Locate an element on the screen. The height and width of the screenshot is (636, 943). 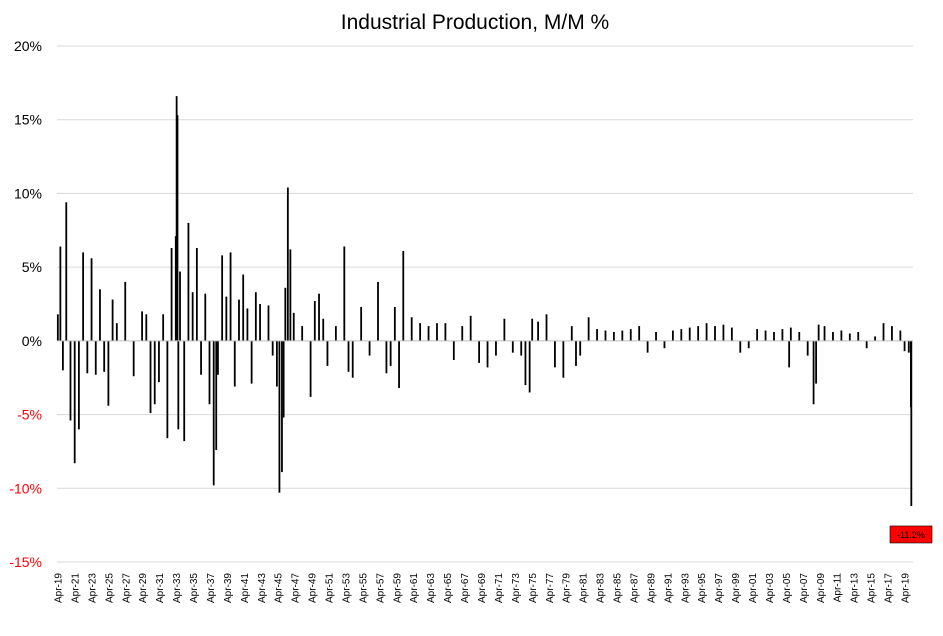
y-tick-label: 10% is located at coordinates (28, 193).